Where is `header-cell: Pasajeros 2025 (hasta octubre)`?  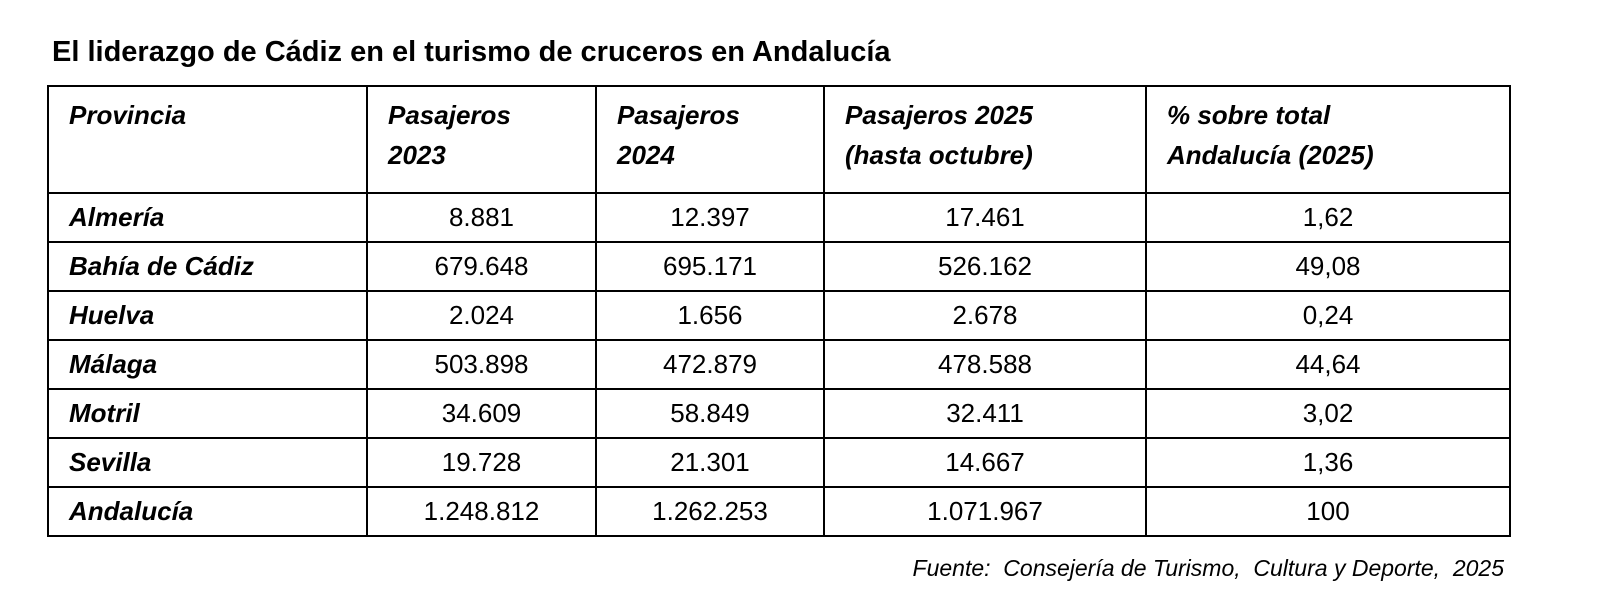 header-cell: Pasajeros 2025 (hasta octubre) is located at coordinates (985, 139).